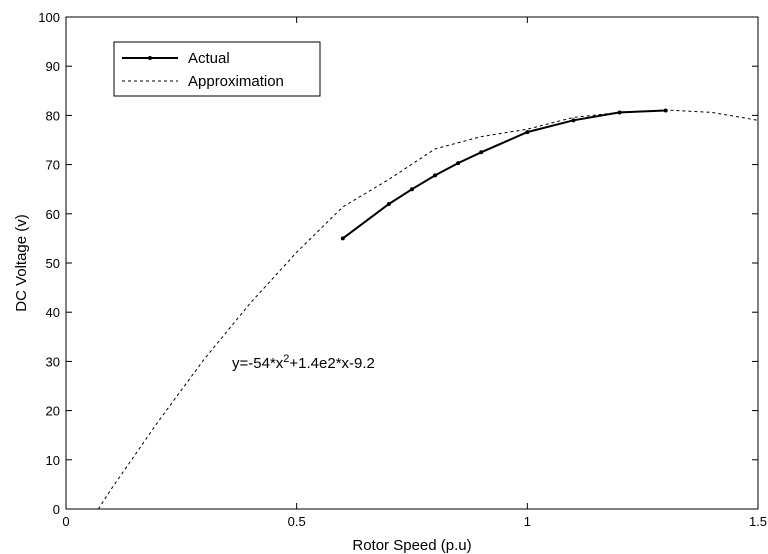 The height and width of the screenshot is (554, 768). I want to click on x-axis-label: Rotor Speed (p.u), so click(411, 545).